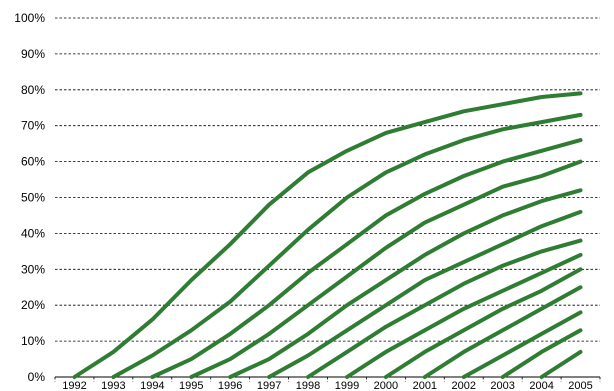 The height and width of the screenshot is (391, 614). What do you see at coordinates (425, 385) in the screenshot?
I see `x-tick-label: 2001` at bounding box center [425, 385].